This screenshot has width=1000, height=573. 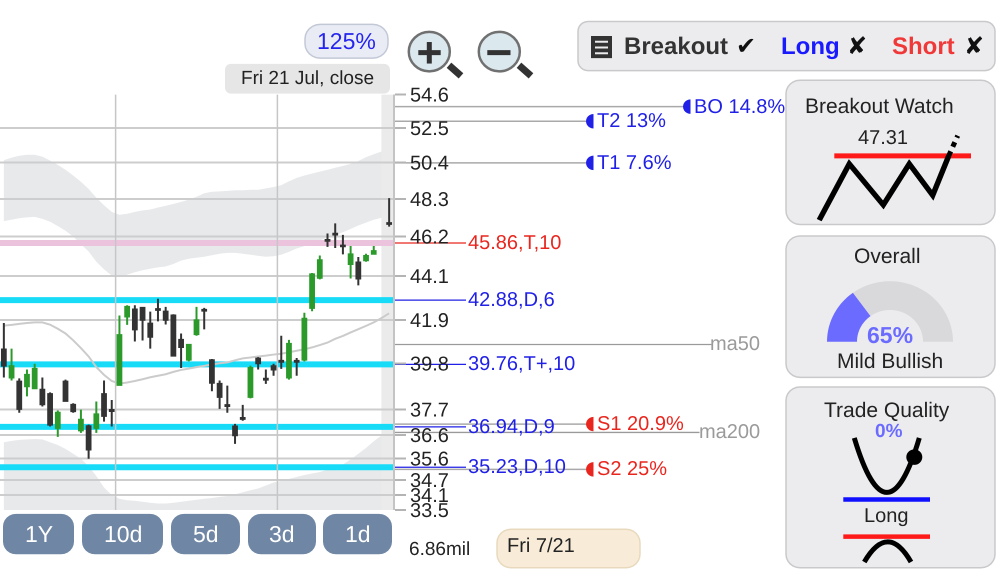 What do you see at coordinates (429, 411) in the screenshot?
I see `y-tick-label: 37.7` at bounding box center [429, 411].